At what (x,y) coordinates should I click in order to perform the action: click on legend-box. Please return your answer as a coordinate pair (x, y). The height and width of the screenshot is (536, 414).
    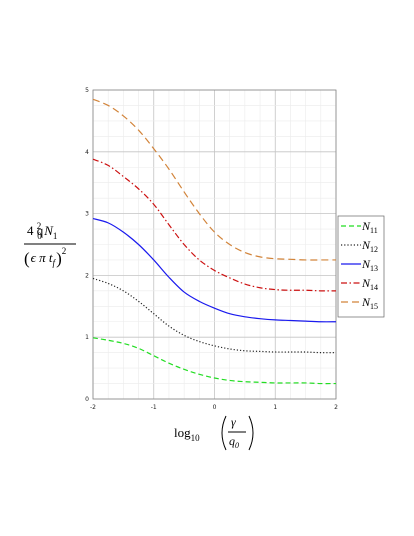
    Looking at the image, I should click on (361, 266).